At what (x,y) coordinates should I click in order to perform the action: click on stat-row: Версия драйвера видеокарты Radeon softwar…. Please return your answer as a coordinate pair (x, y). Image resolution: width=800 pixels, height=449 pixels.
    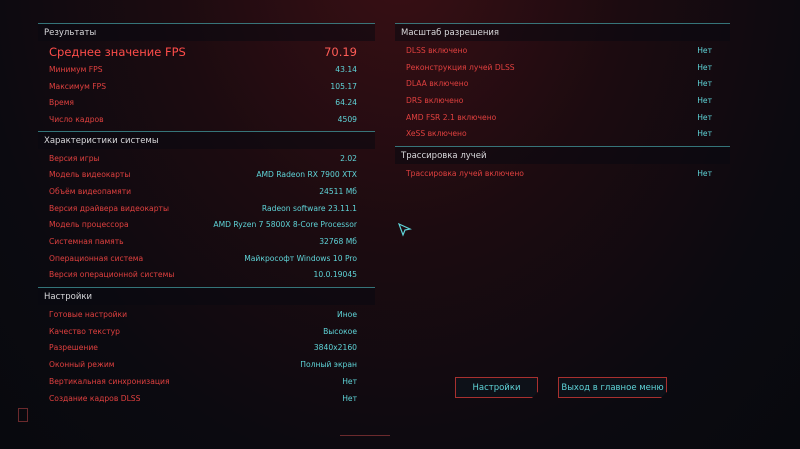
    Looking at the image, I should click on (206, 208).